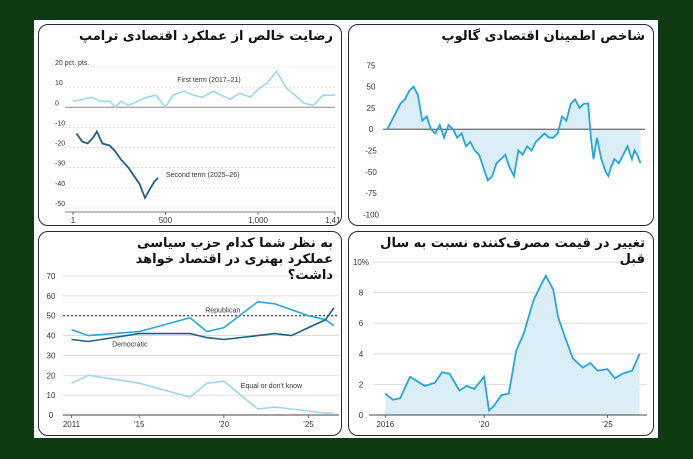 The image size is (693, 459). Describe the element at coordinates (414, 225) in the screenshot. I see `x-tick-label: 2000` at that location.